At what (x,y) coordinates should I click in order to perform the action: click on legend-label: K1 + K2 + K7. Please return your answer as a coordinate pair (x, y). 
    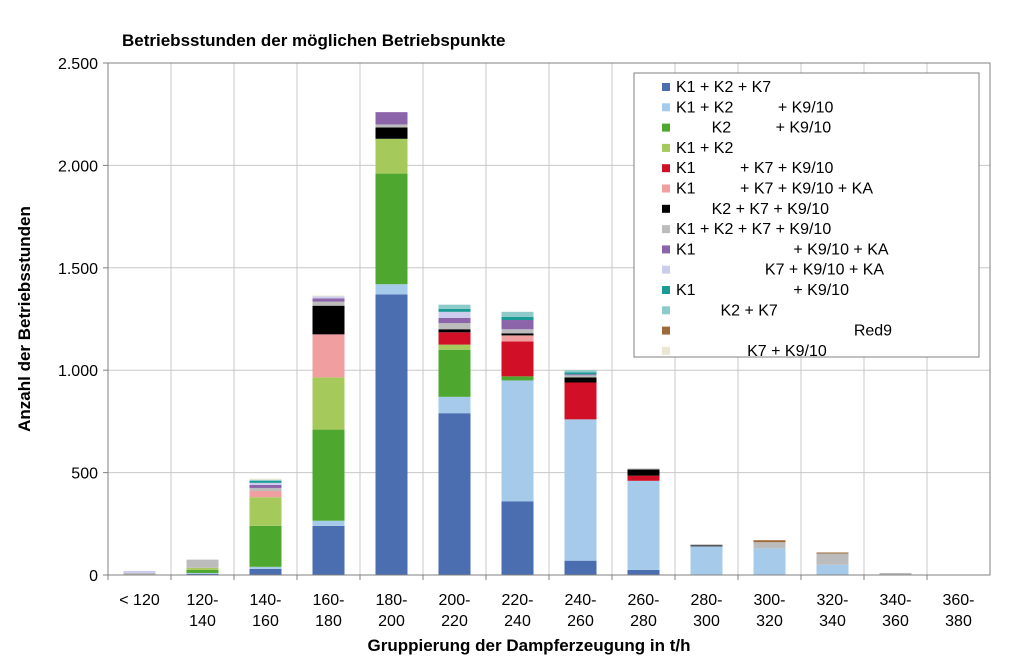
    Looking at the image, I should click on (723, 87).